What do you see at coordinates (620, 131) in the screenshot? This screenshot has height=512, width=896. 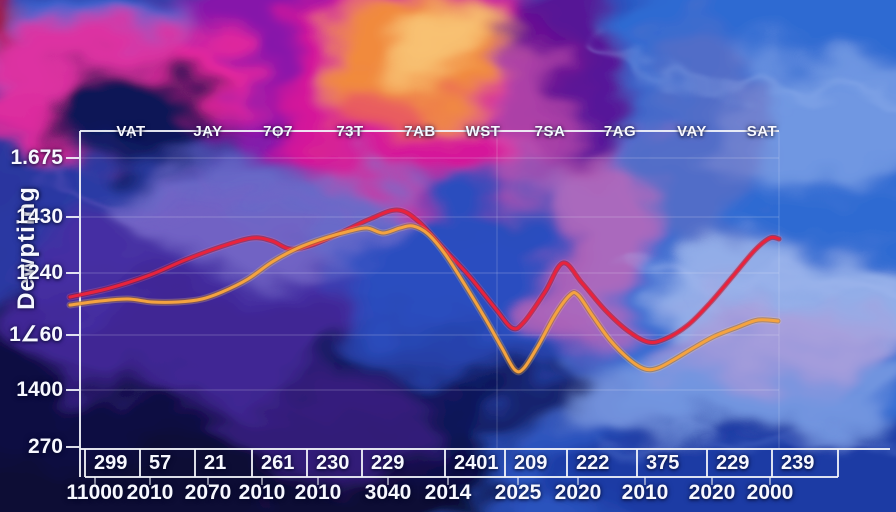 I see `top-axis-label: 7AG` at bounding box center [620, 131].